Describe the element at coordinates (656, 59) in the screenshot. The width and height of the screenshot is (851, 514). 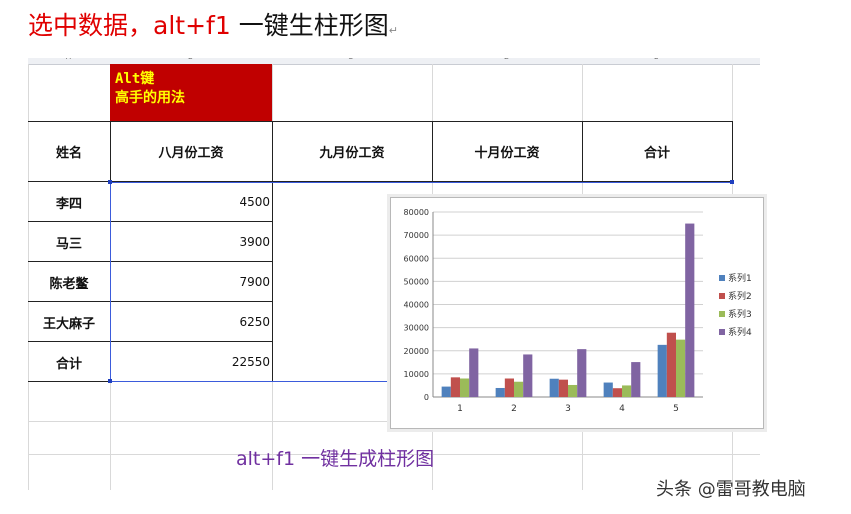
I see `col-letter: E` at that location.